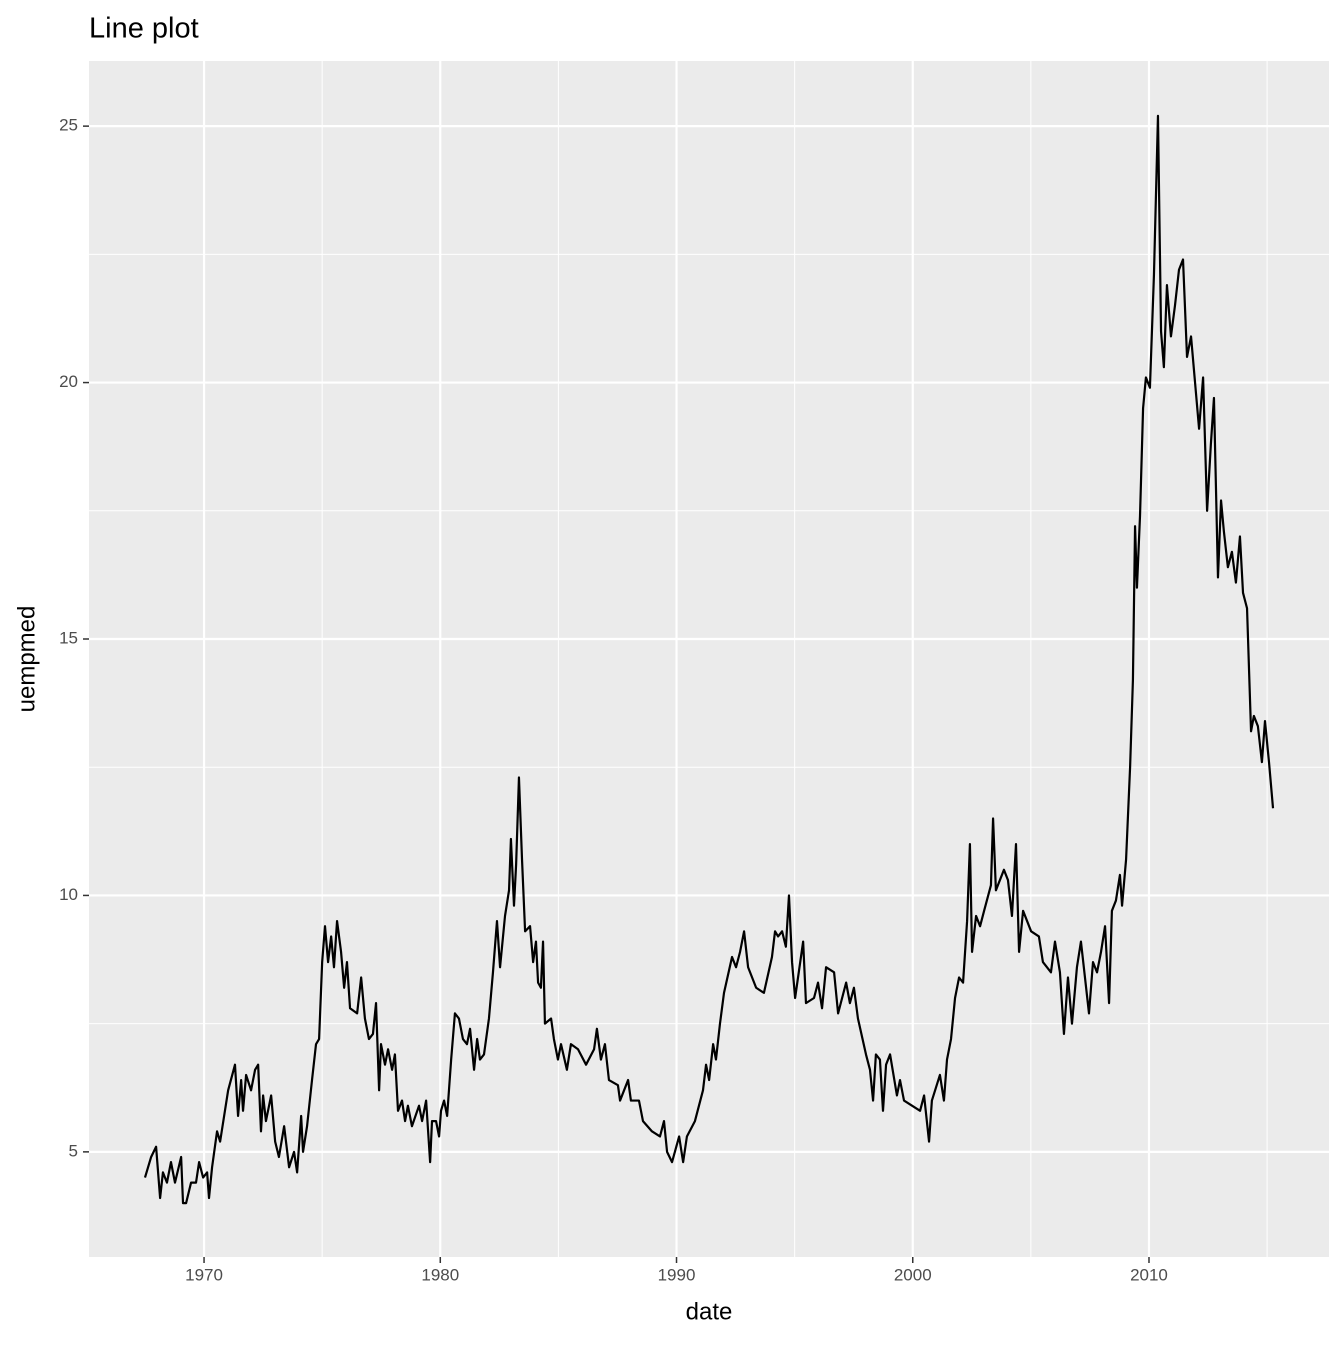 Image resolution: width=1344 pixels, height=1349 pixels. Describe the element at coordinates (68, 381) in the screenshot. I see `y-tick-label: 20` at that location.